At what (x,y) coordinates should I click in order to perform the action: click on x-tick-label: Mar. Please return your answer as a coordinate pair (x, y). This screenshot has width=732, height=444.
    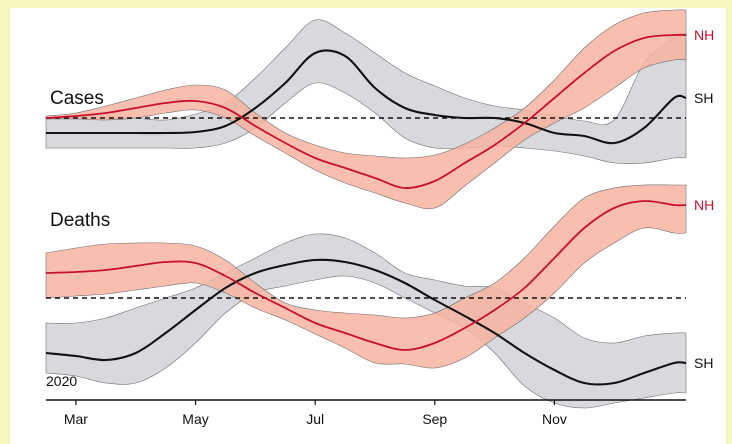
    Looking at the image, I should click on (76, 419).